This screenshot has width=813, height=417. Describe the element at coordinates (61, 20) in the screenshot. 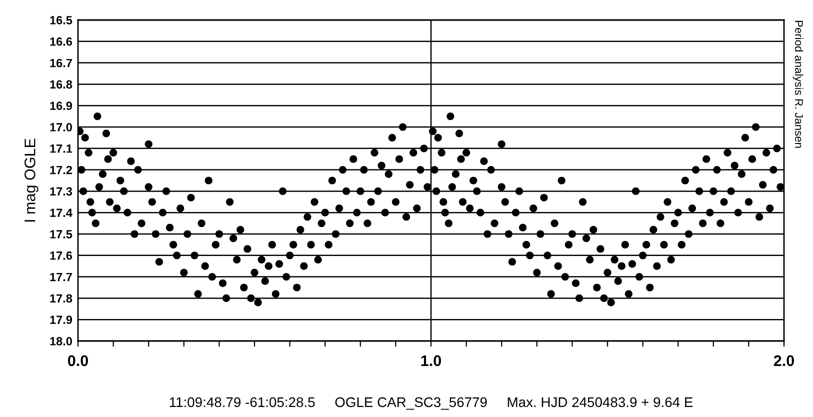

I see `y-tick-label: 16.5` at that location.